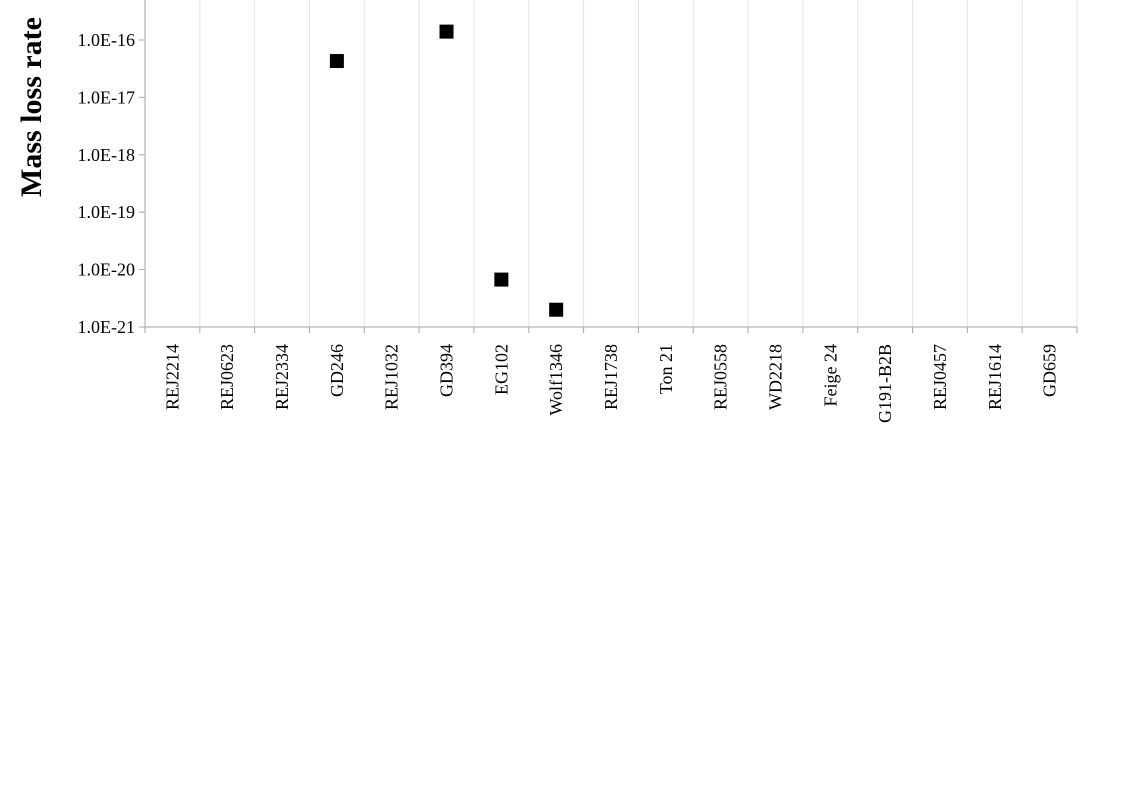 The width and height of the screenshot is (1134, 793). I want to click on x-tick-label: REJ2214, so click(172, 377).